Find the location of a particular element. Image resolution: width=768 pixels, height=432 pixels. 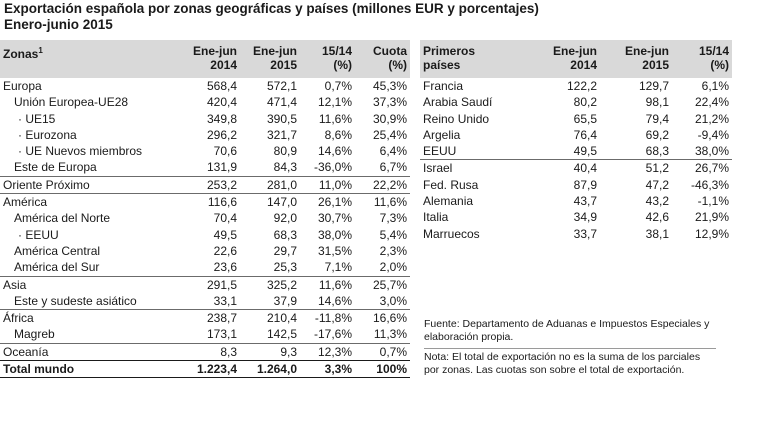

table-row: Este de Europa 131,9 84,3 -36,0% 6,7% is located at coordinates (205, 167).